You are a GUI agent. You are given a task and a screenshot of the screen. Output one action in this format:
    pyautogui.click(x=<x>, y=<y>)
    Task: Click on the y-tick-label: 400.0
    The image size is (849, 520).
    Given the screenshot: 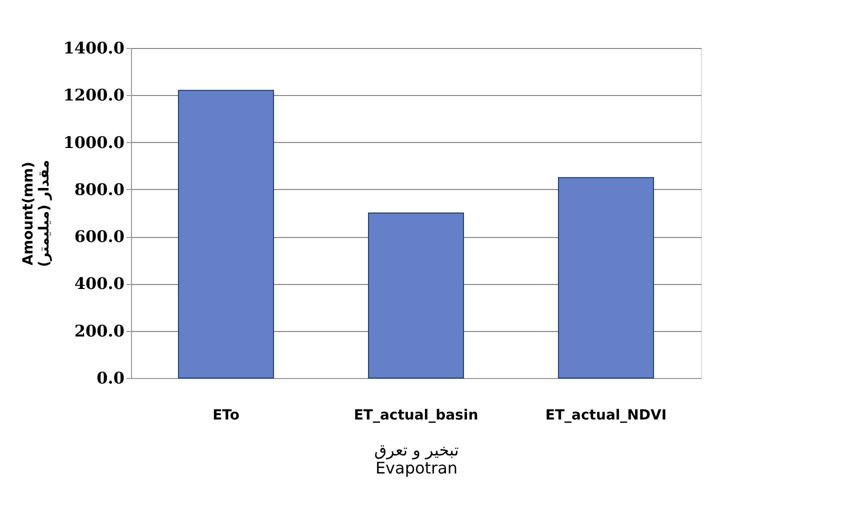 What is the action you would take?
    pyautogui.click(x=99, y=284)
    